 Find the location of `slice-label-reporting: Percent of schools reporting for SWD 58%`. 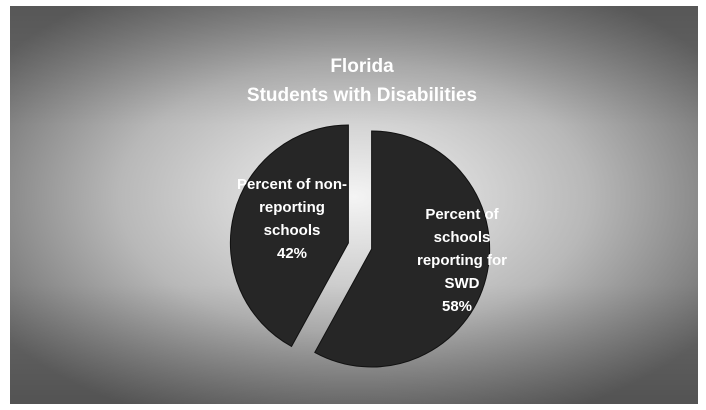

slice-label-reporting: Percent of schools reporting for SWD 58% is located at coordinates (462, 260).